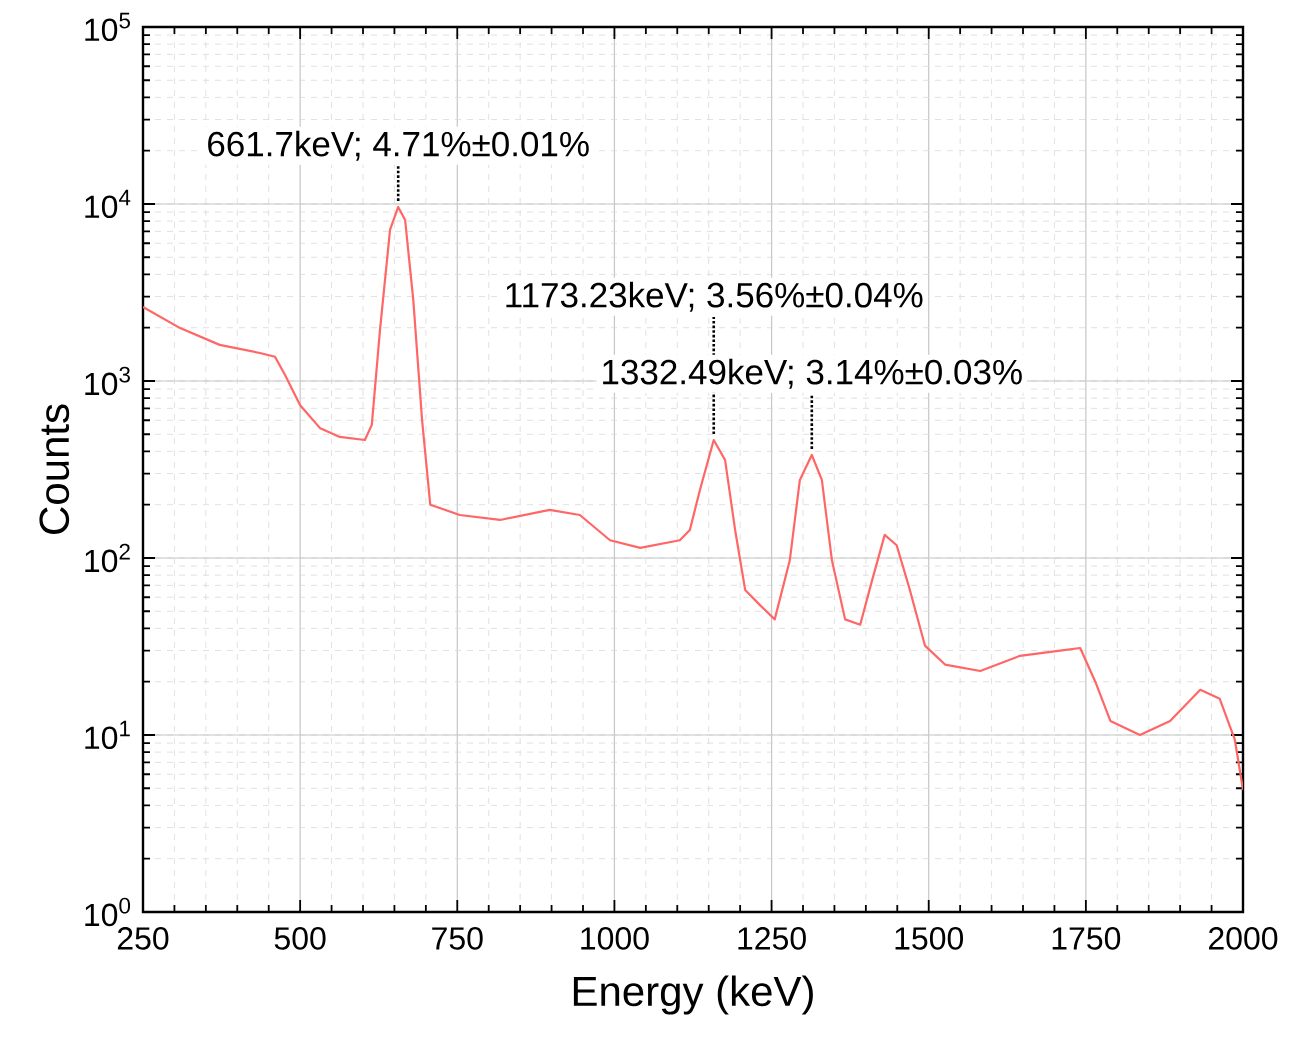 The image size is (1292, 1042). Describe the element at coordinates (714, 296) in the screenshot. I see `annotation: 1173.23keV; 3.56%±0.04%` at that location.